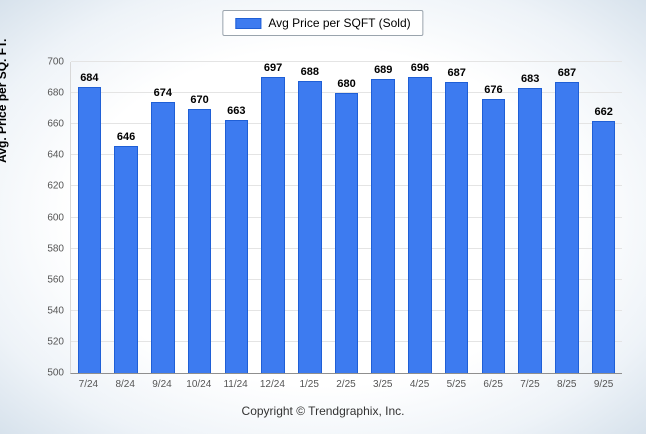 This screenshot has width=646, height=434. I want to click on bar-column: 689, so click(383, 217).